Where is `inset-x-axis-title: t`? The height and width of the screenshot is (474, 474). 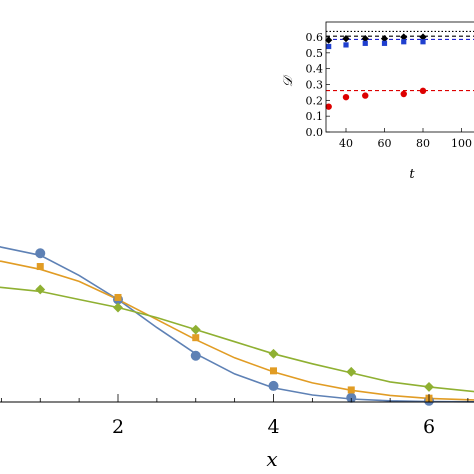 inset-x-axis-title: t is located at coordinates (412, 174).